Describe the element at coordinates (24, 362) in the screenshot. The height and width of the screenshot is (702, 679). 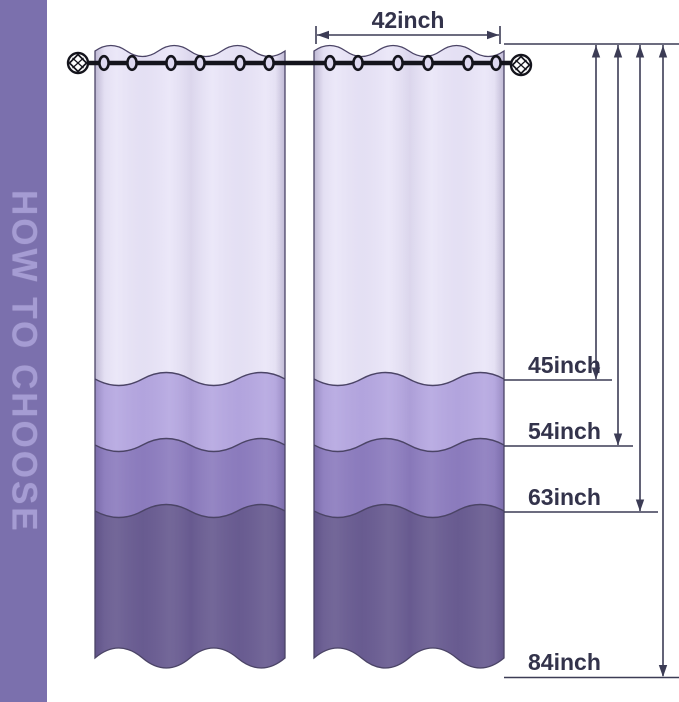
I see `sidebar-title: HOW TO CHOOSE` at that location.